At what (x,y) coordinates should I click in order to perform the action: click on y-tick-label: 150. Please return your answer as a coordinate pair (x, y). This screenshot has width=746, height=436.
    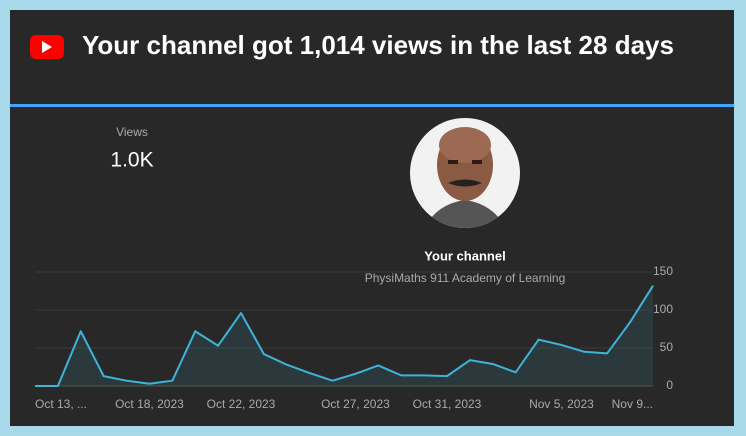
    Looking at the image, I should click on (663, 271).